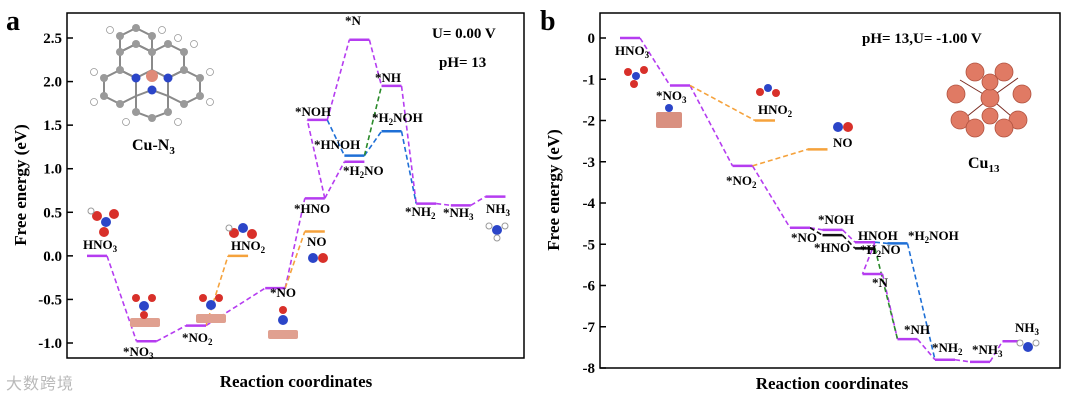 The height and width of the screenshot is (406, 1080). I want to click on label-nh2-ads: *NH2, so click(420, 212).